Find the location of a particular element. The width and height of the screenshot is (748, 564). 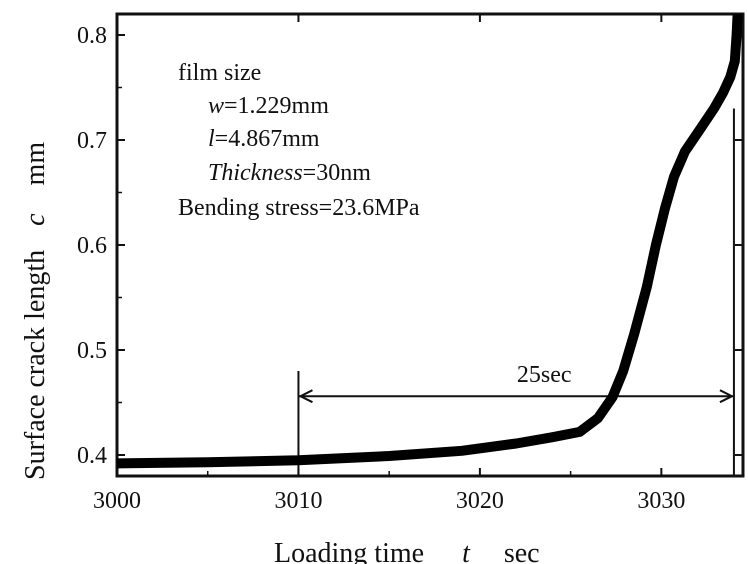

x-axis-title: Loading time t sec is located at coordinates (407, 551).